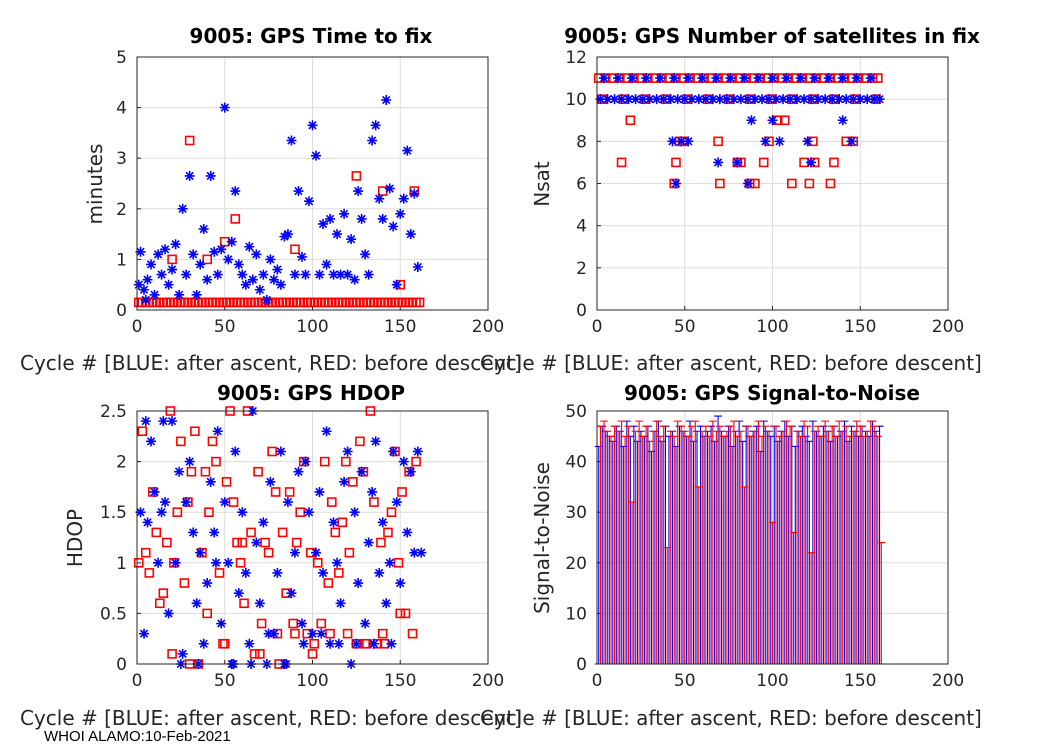  What do you see at coordinates (739, 131) in the screenshot?
I see `data-marks` at bounding box center [739, 131].